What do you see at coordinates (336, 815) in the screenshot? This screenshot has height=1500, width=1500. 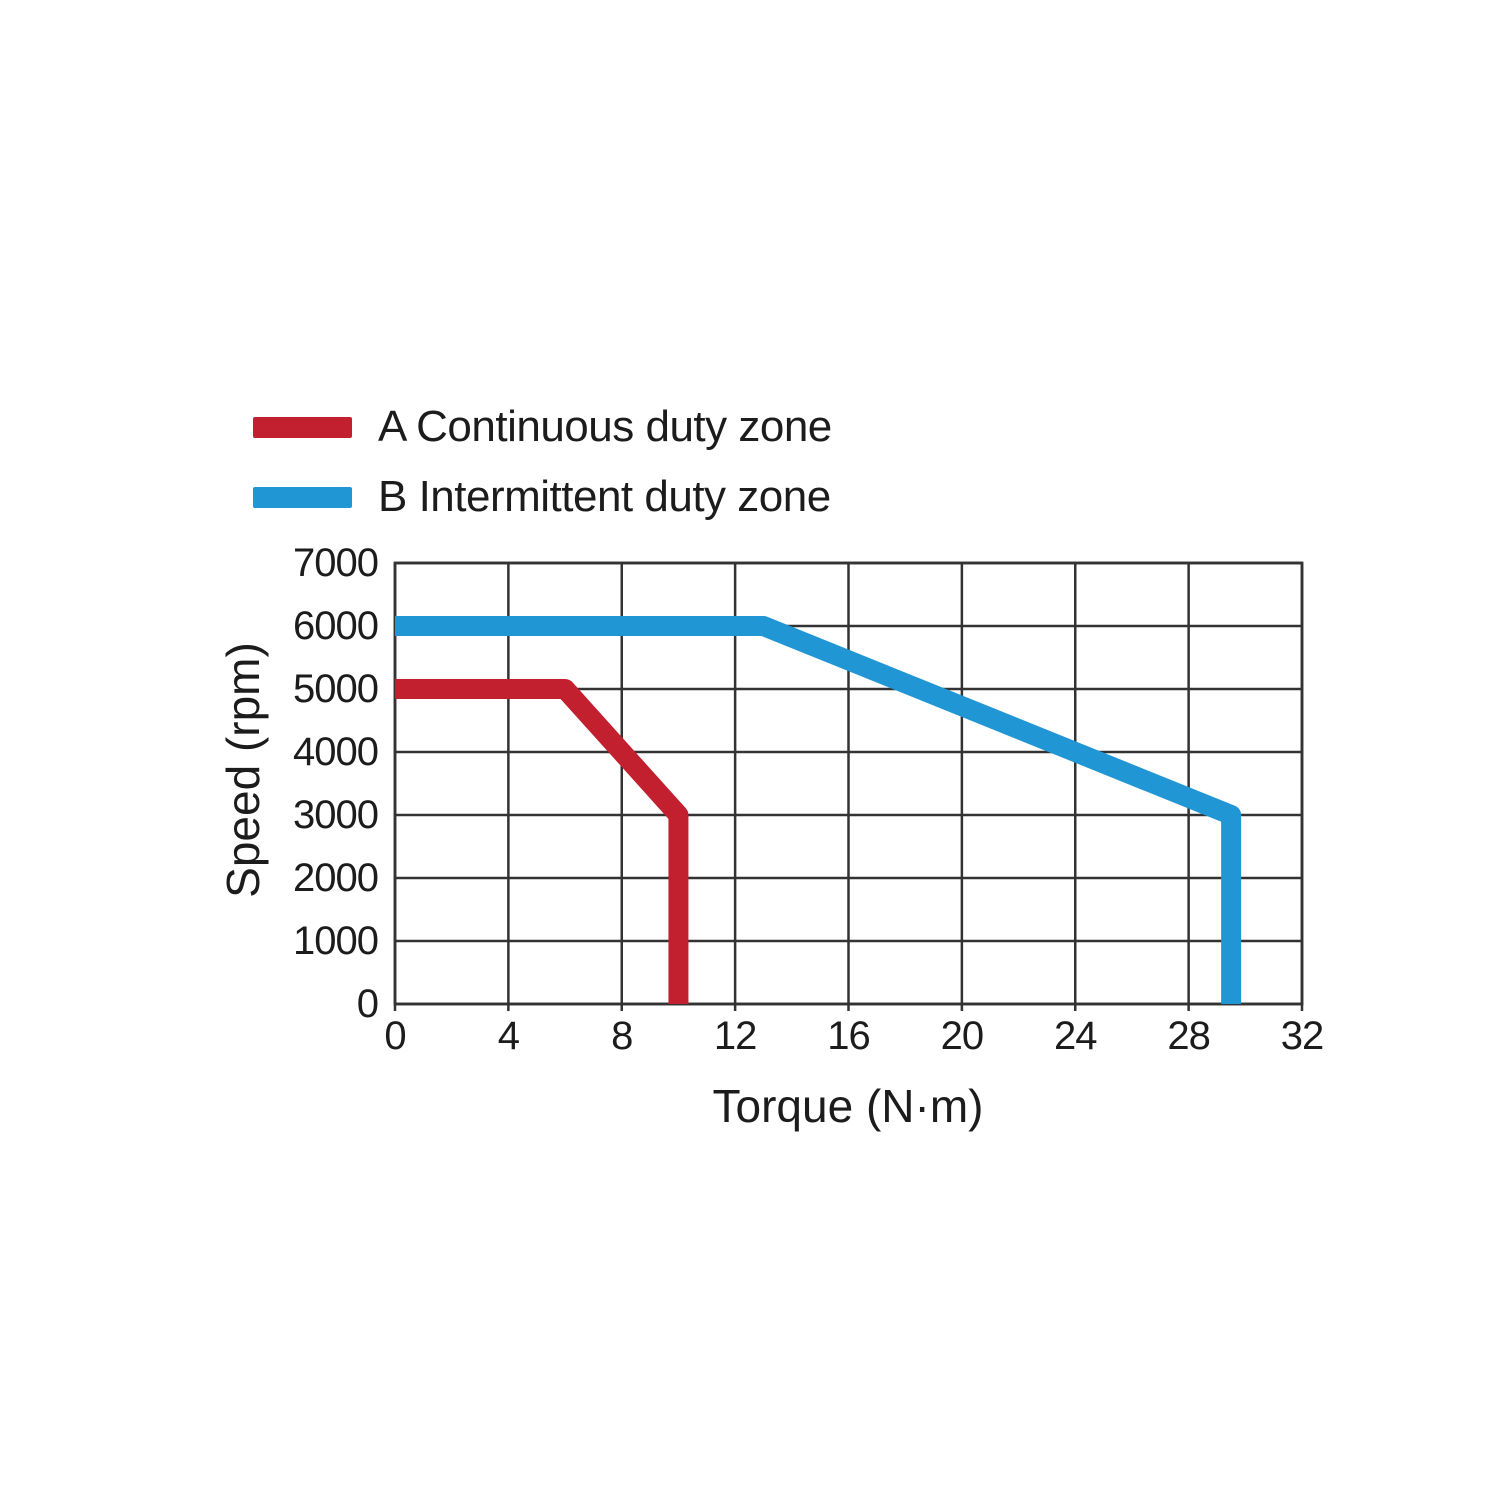 I see `y-tick-label: 3000` at bounding box center [336, 815].